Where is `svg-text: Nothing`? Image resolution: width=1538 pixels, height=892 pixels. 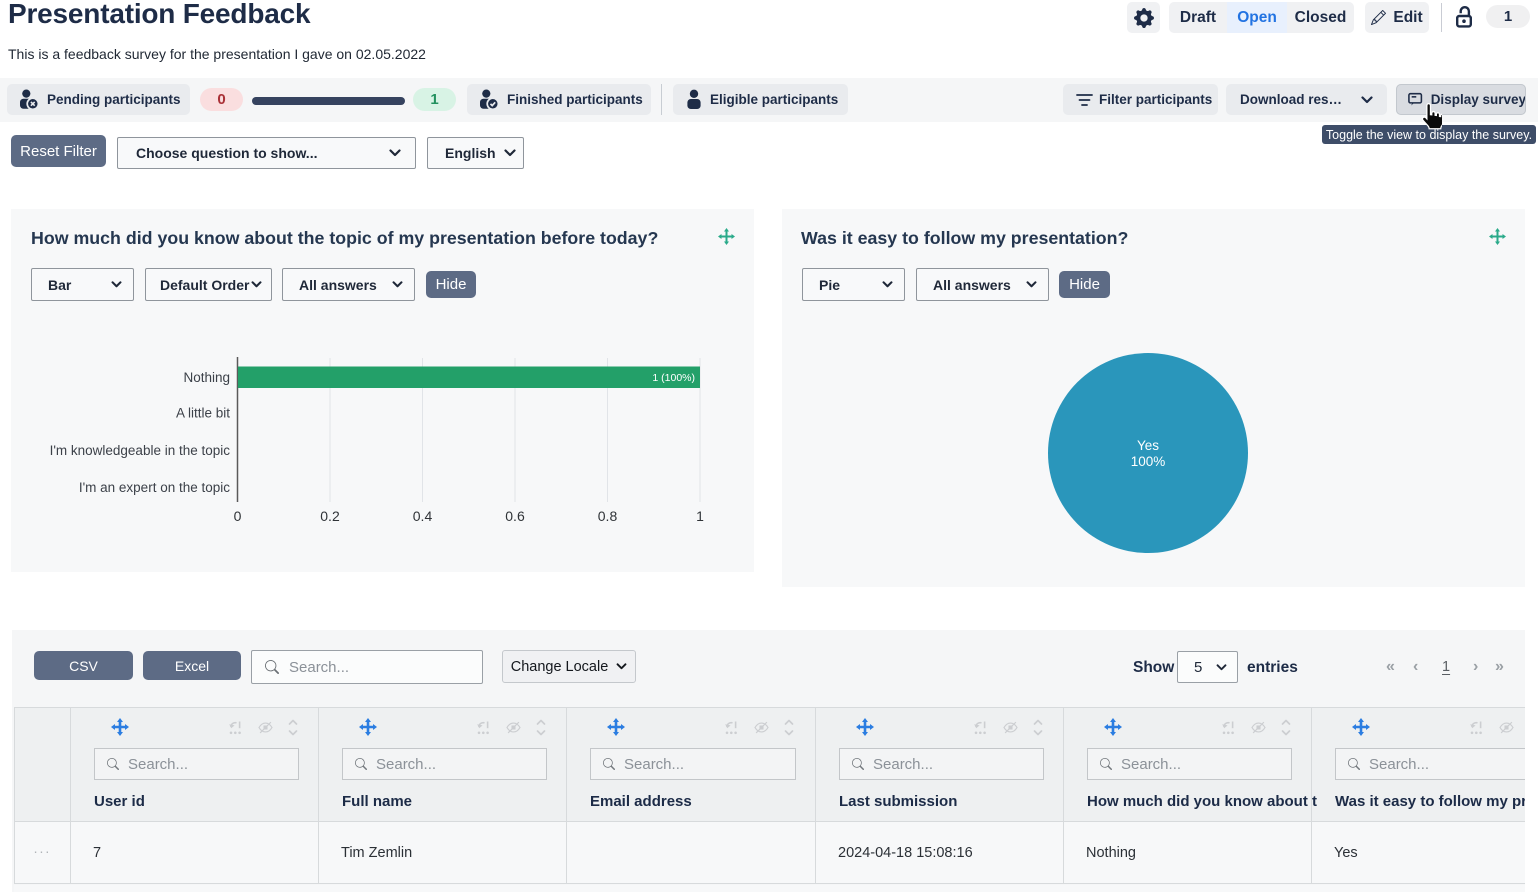 svg-text: Nothing is located at coordinates (206, 377).